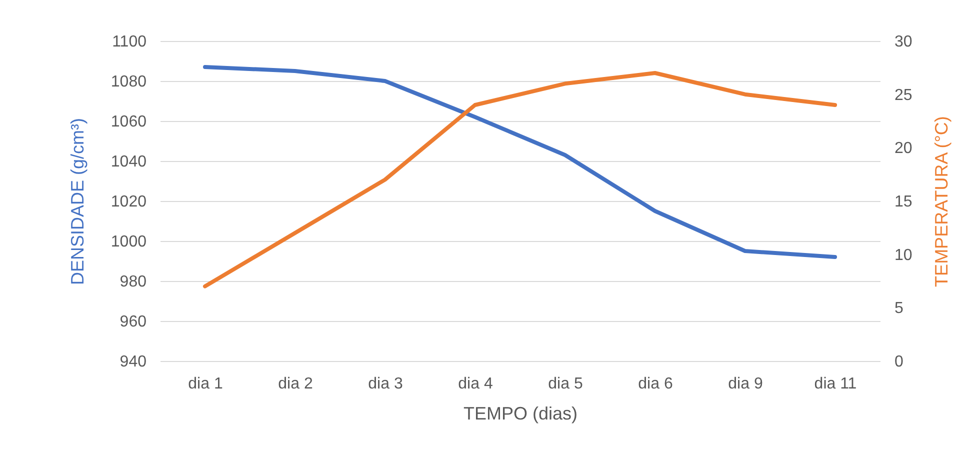 This screenshot has width=978, height=472. What do you see at coordinates (745, 384) in the screenshot?
I see `x-tick-label: dia 9` at bounding box center [745, 384].